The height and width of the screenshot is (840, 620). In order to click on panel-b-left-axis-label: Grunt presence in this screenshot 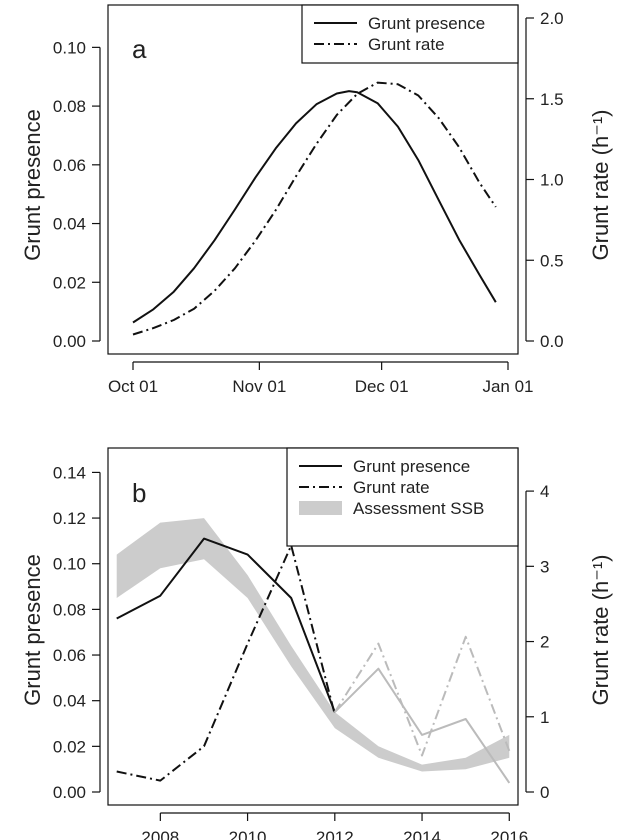, I will do `click(32, 630)`.